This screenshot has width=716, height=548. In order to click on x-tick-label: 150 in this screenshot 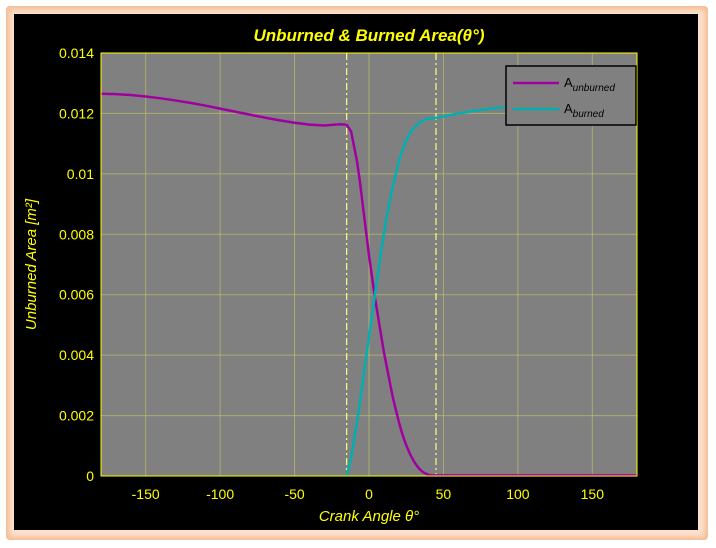, I will do `click(593, 494)`.